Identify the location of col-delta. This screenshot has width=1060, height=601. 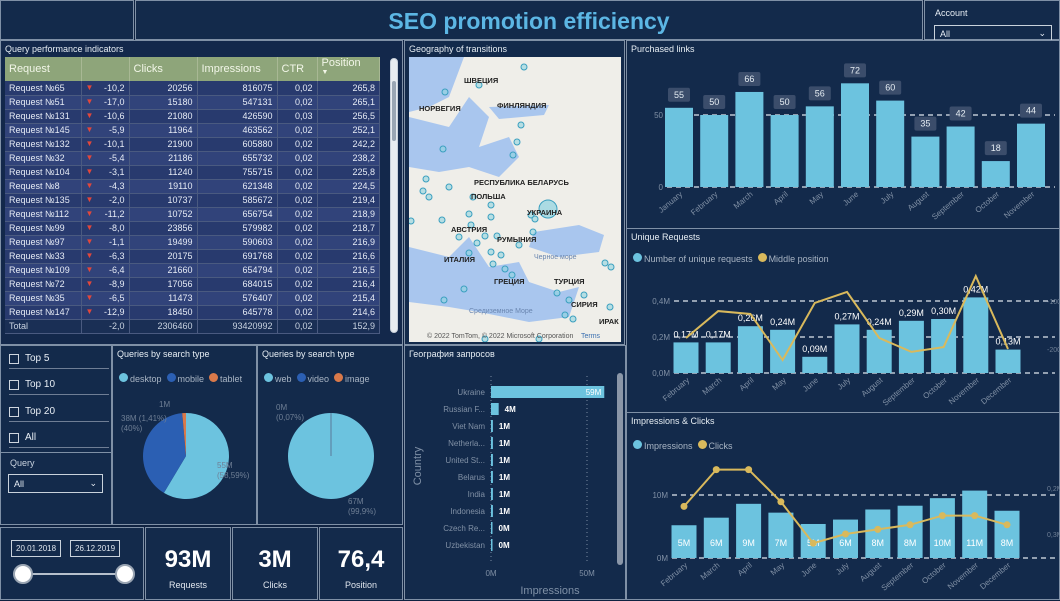
(105, 69).